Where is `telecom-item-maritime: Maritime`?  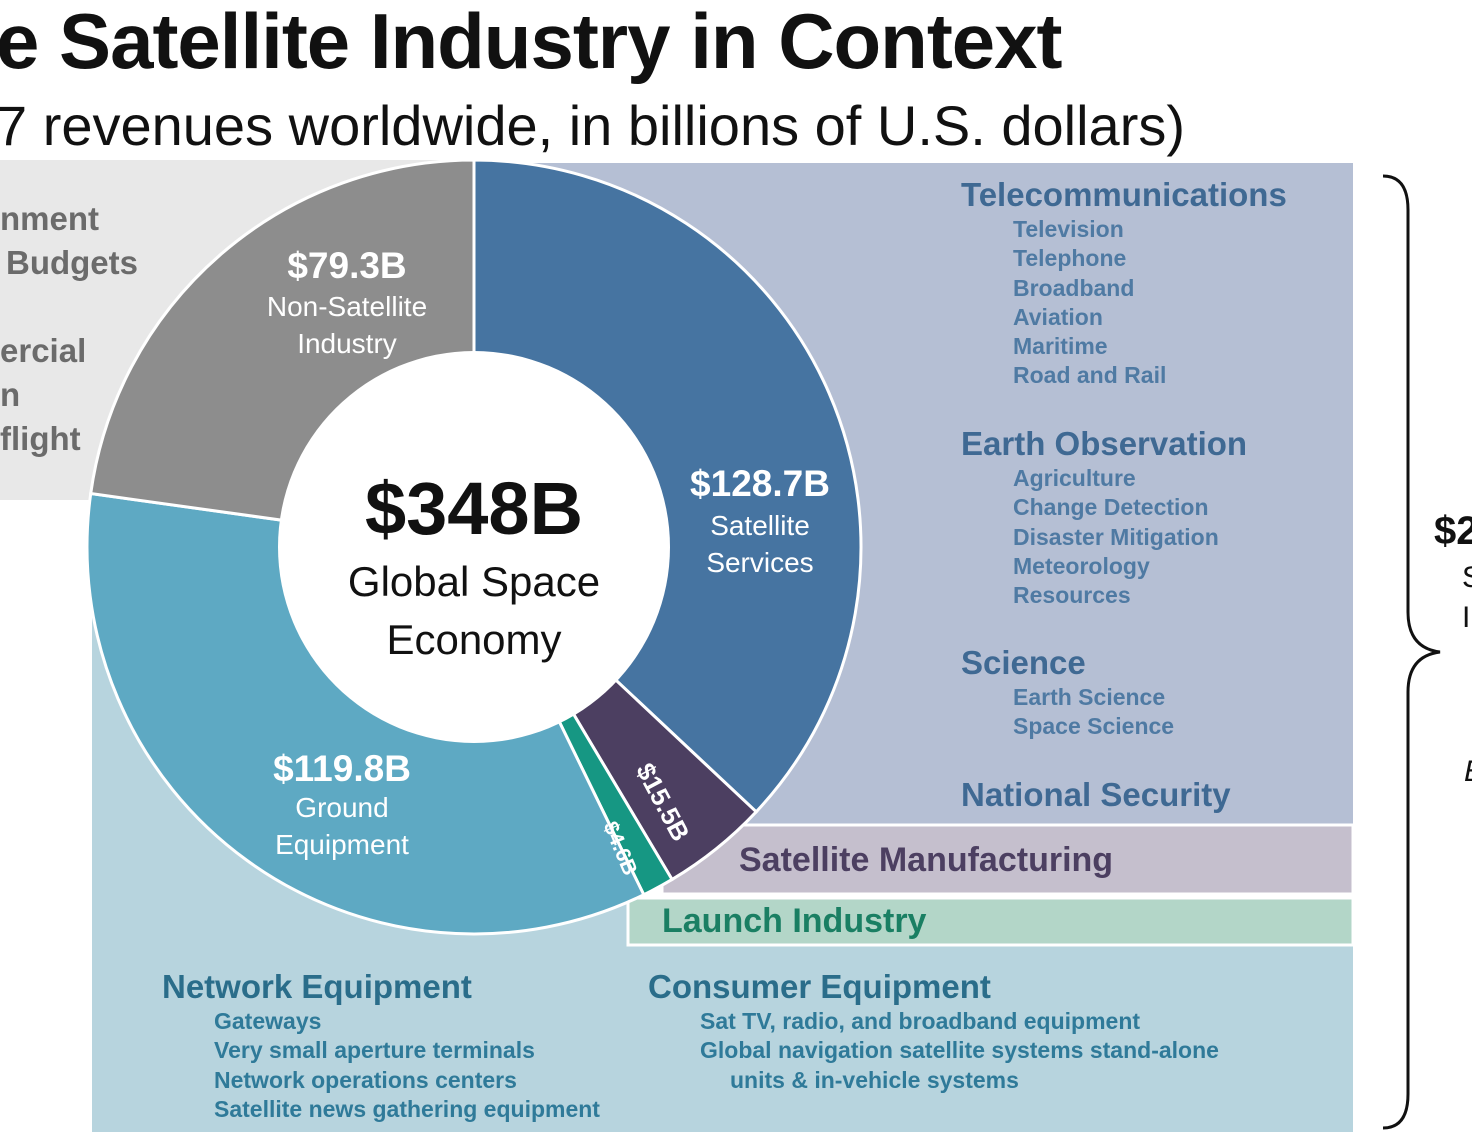
telecom-item-maritime: Maritime is located at coordinates (1060, 346).